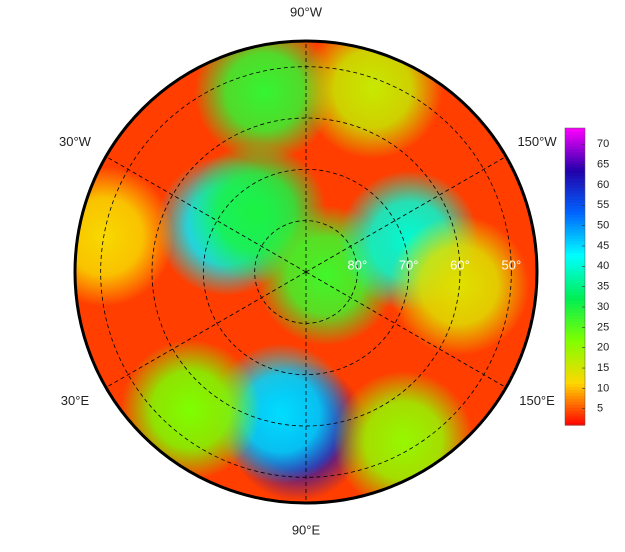 The image size is (625, 552). I want to click on latitude-circle, so click(306, 272).